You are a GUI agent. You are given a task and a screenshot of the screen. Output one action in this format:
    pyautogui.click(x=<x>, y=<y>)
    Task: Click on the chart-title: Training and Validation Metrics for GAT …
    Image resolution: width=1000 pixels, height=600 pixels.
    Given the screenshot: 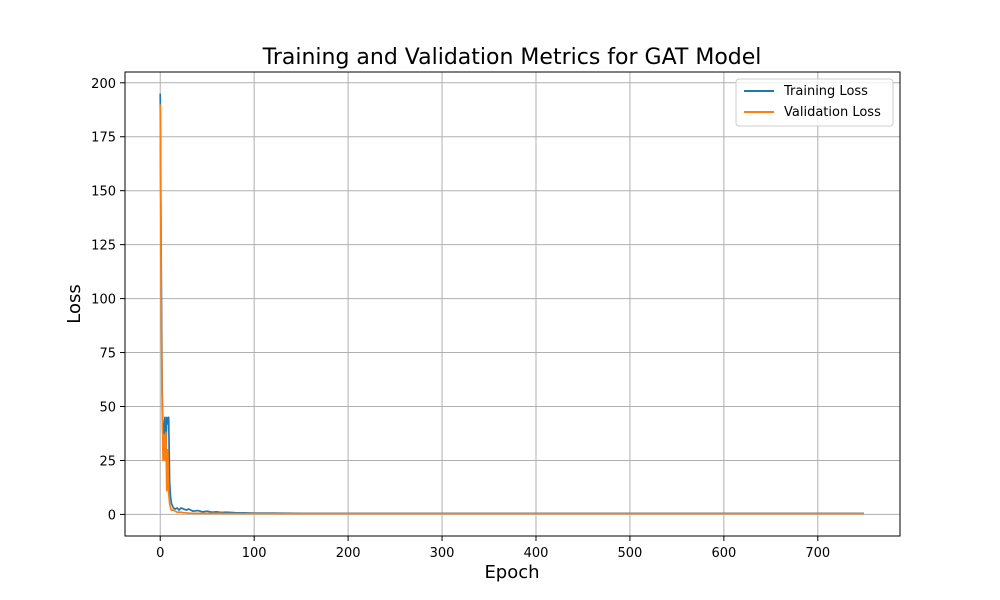 What is the action you would take?
    pyautogui.click(x=512, y=57)
    